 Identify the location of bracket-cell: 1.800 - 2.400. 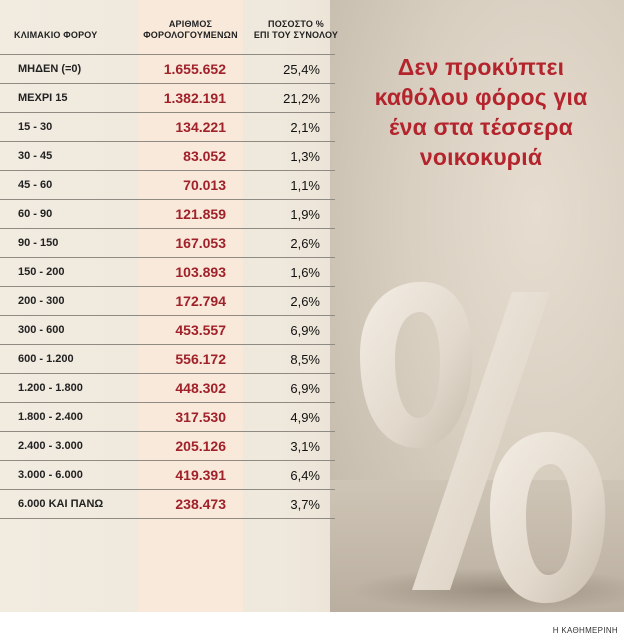
(50, 417).